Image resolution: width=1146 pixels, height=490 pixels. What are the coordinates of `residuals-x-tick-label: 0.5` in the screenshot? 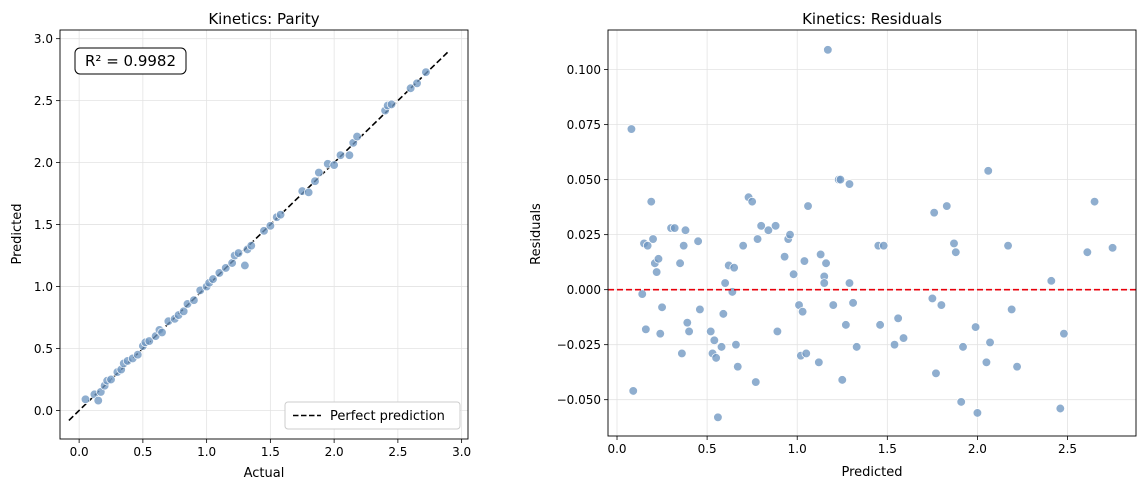 It's located at (707, 449).